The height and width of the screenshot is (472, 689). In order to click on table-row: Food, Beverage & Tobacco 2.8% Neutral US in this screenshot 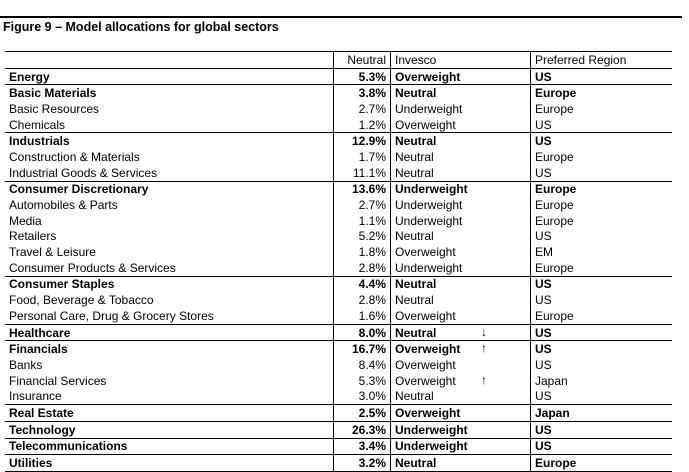, I will do `click(338, 300)`.